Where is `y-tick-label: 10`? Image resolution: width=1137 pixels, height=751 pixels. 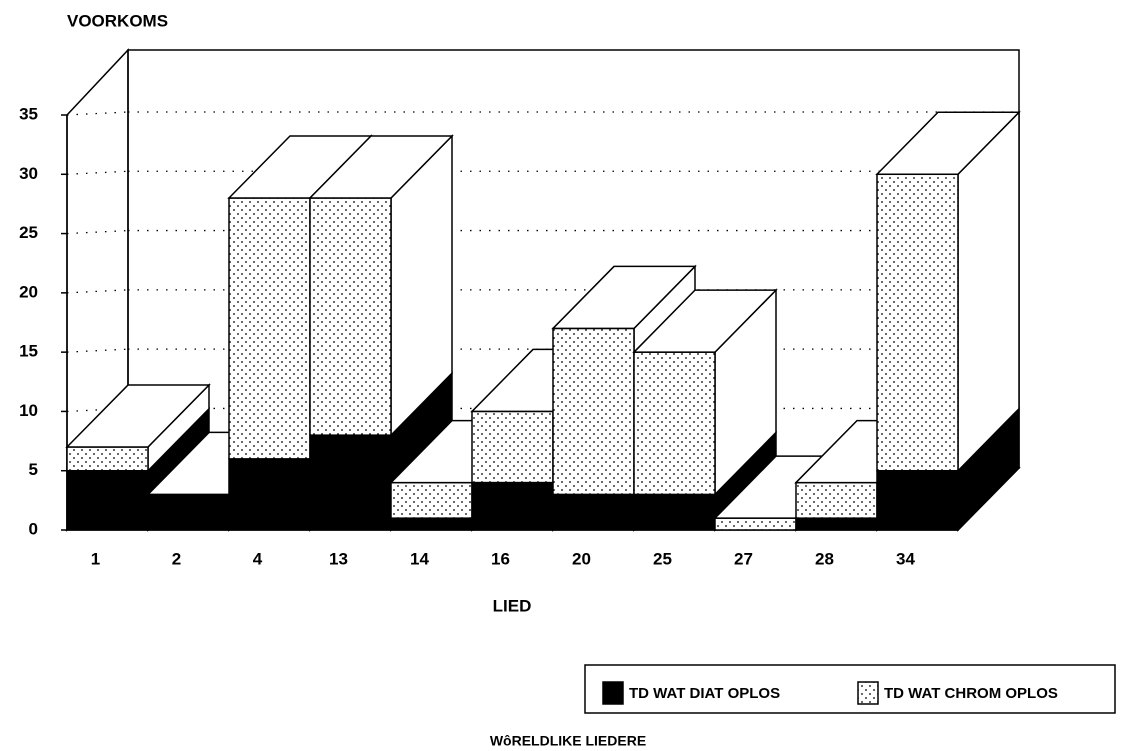 y-tick-label: 10 is located at coordinates (28, 410).